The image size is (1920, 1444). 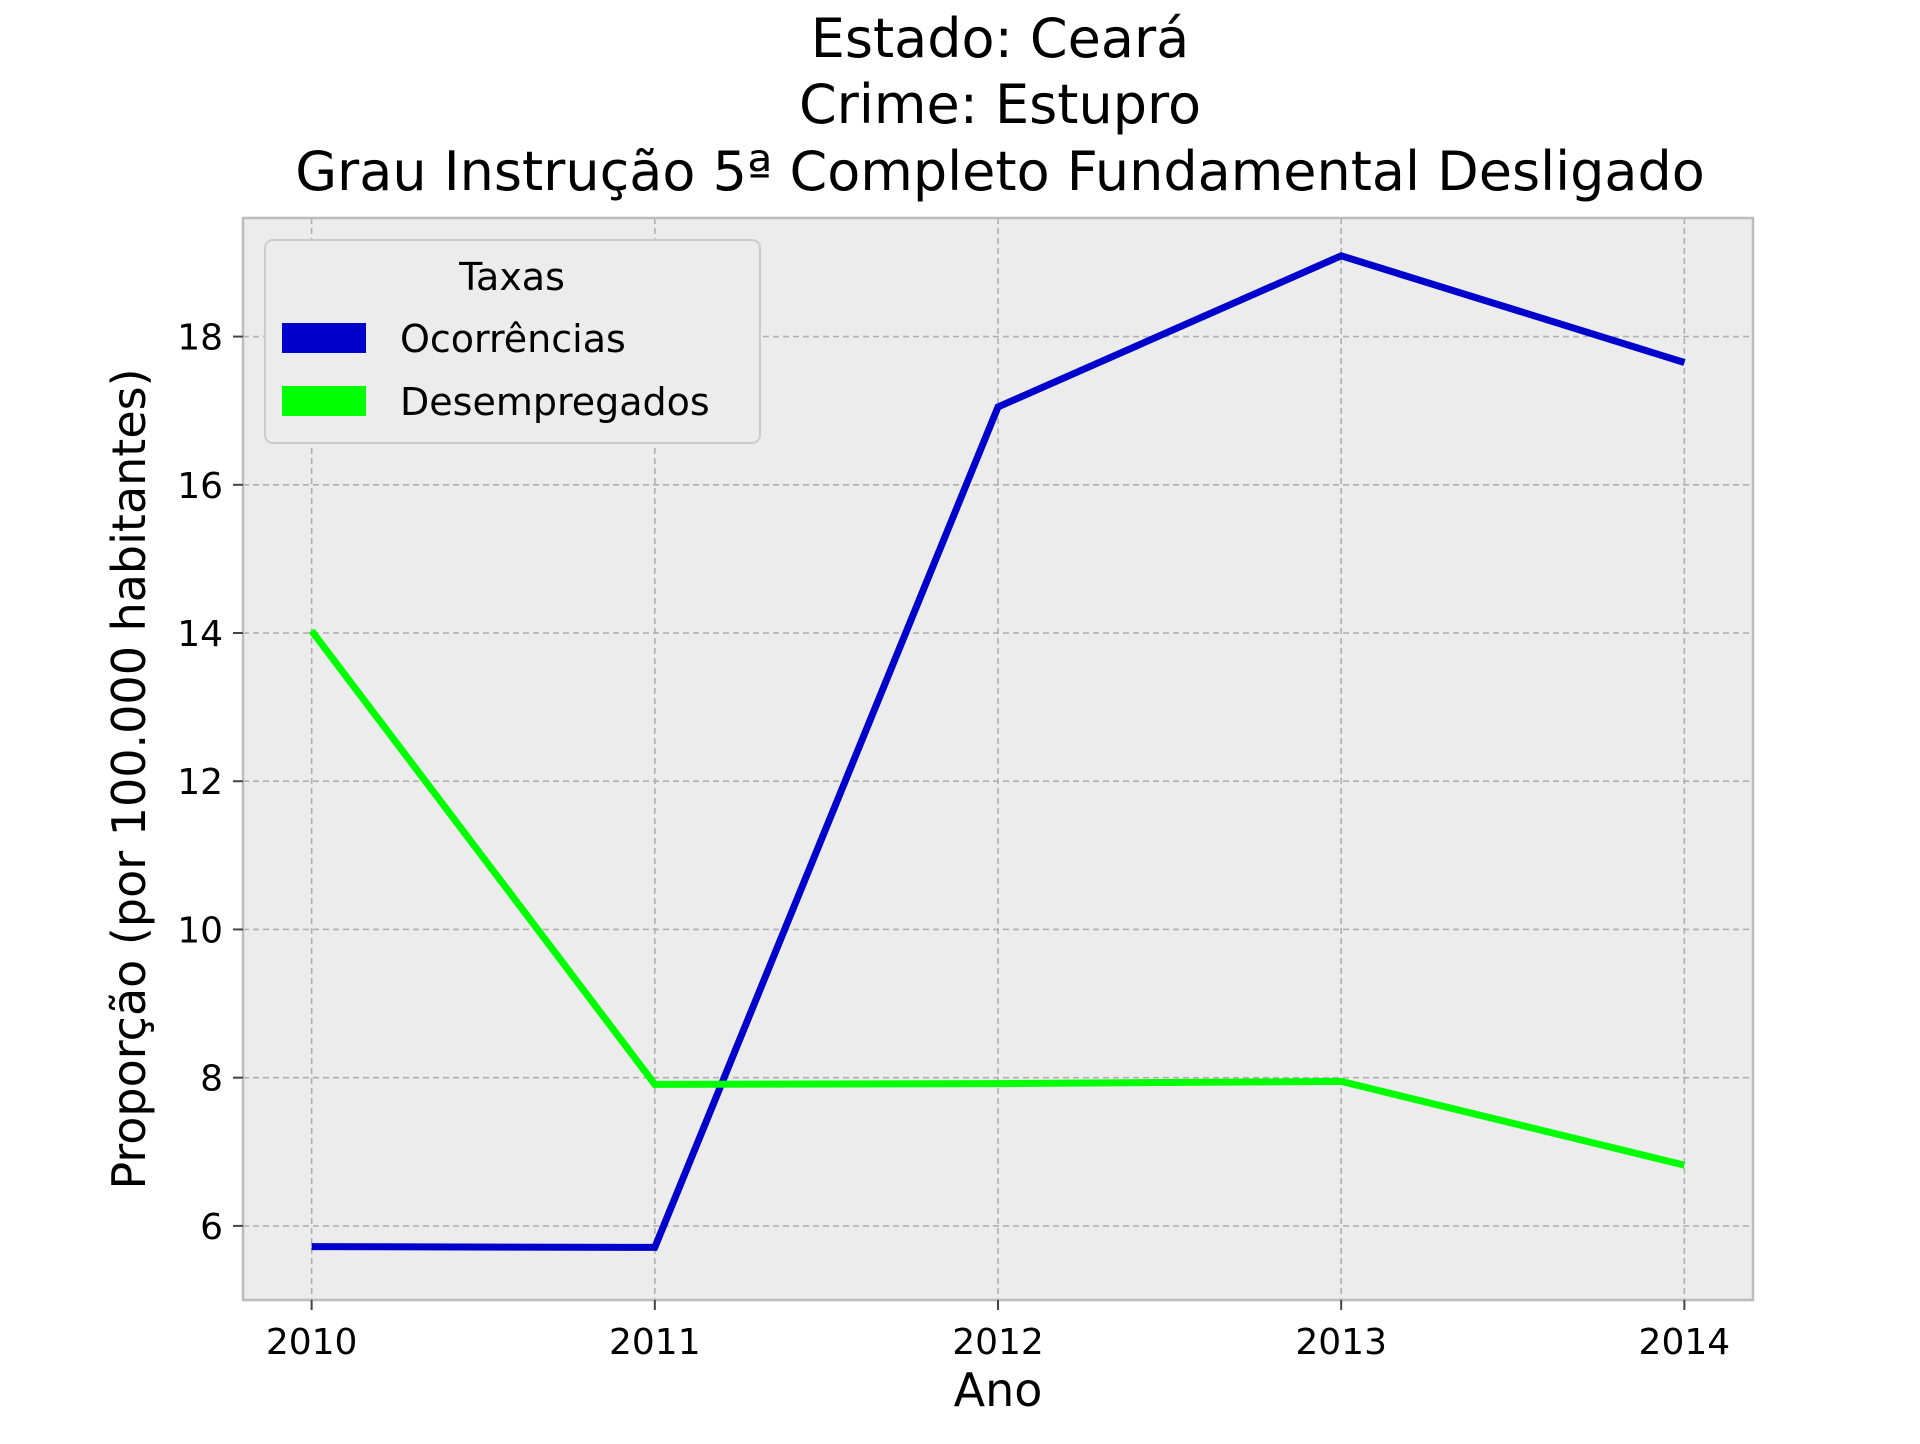 What do you see at coordinates (211, 1227) in the screenshot?
I see `y-tick-label: 6` at bounding box center [211, 1227].